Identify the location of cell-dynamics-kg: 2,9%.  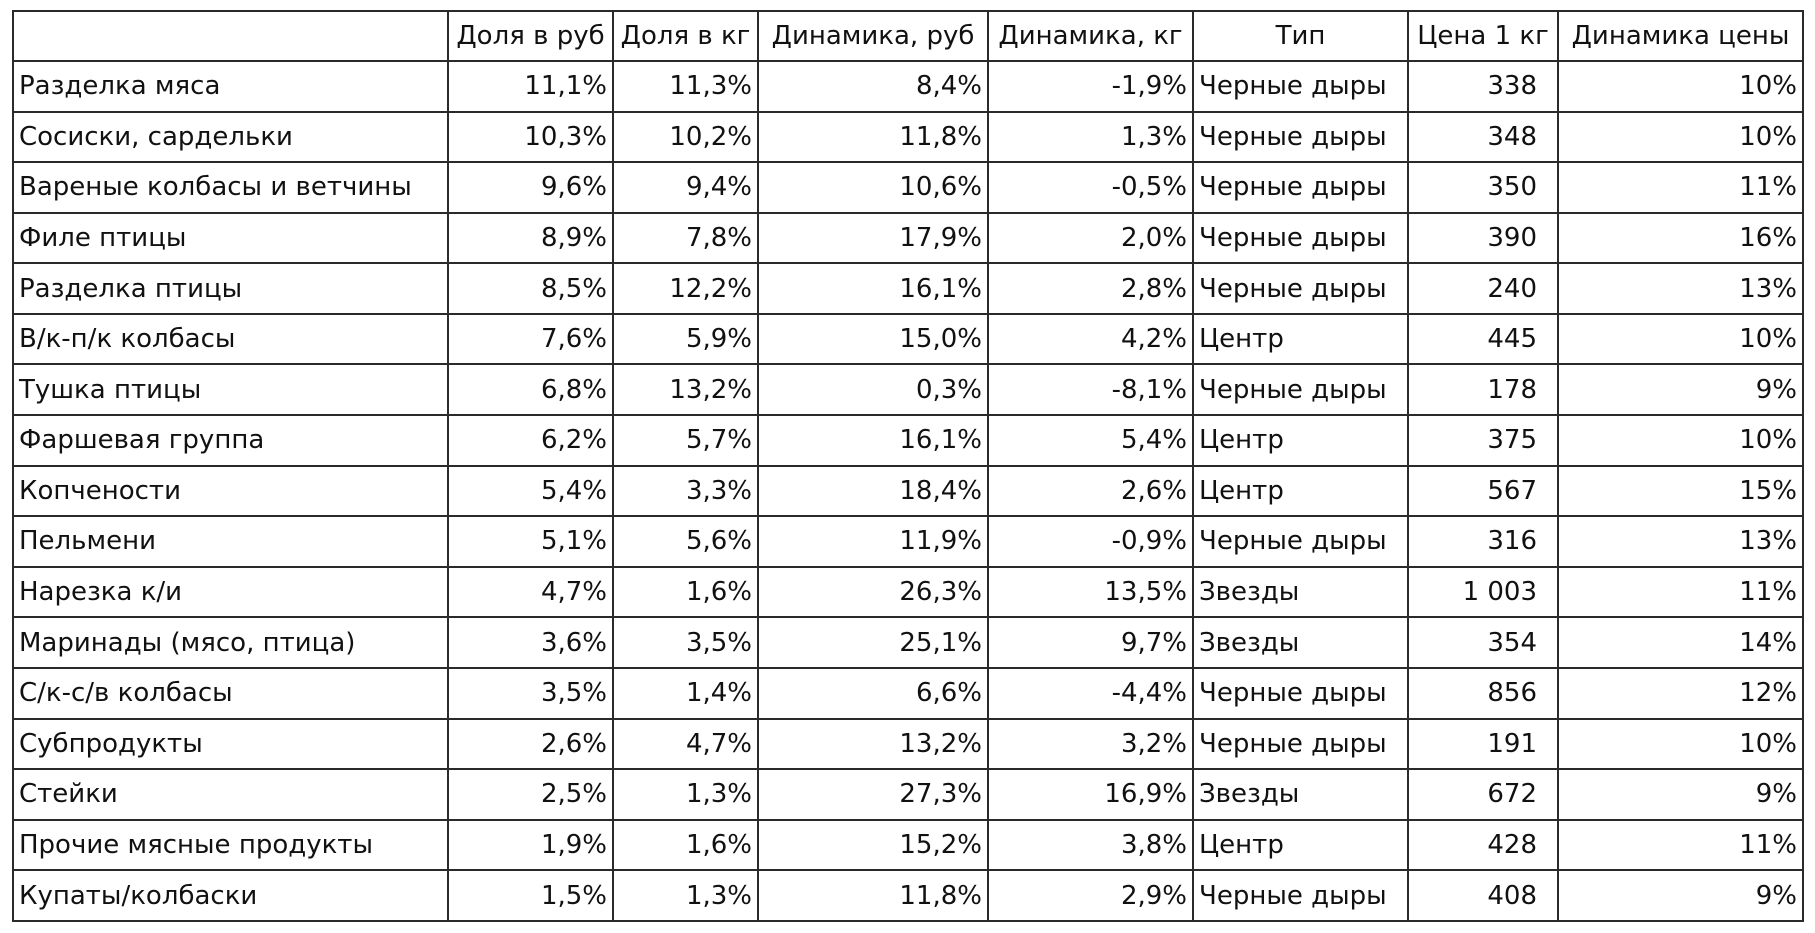
(1090, 895).